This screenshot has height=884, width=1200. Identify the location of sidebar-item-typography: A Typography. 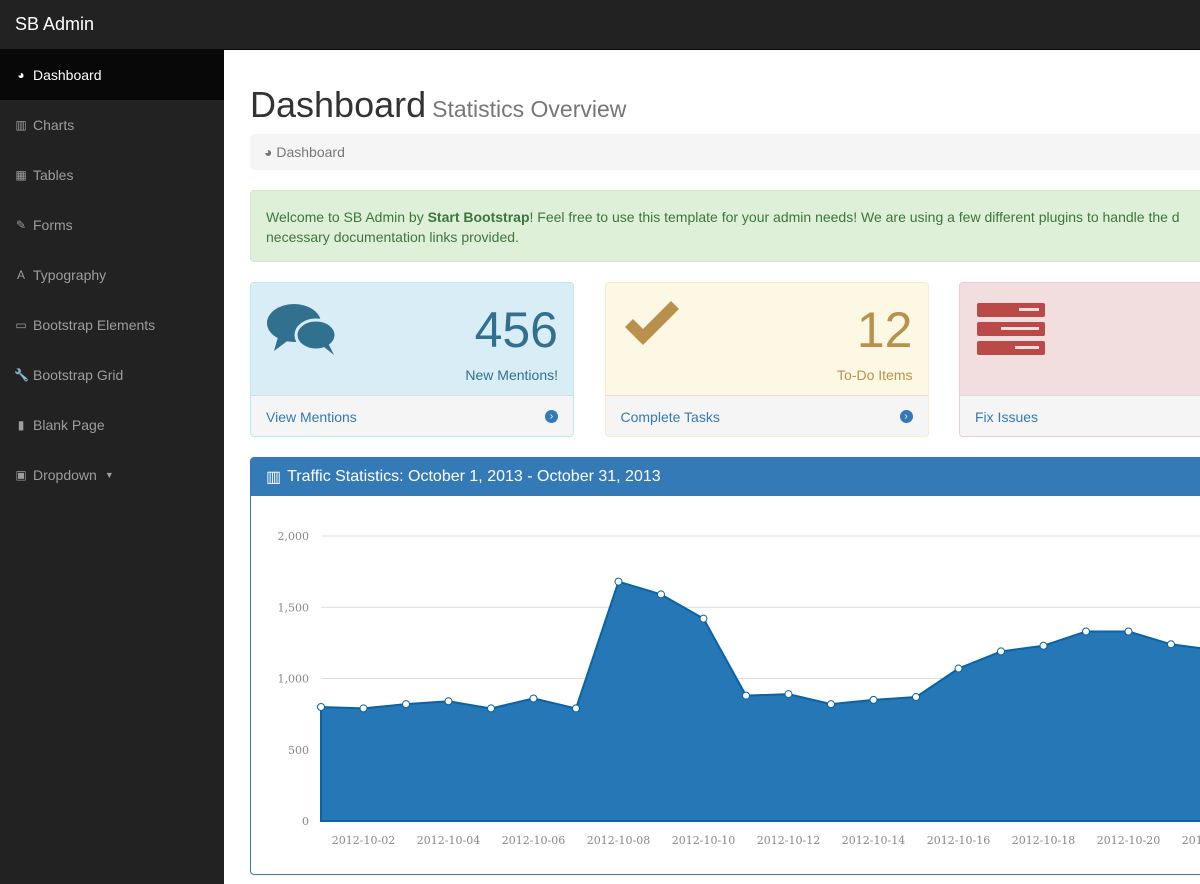
(112, 275).